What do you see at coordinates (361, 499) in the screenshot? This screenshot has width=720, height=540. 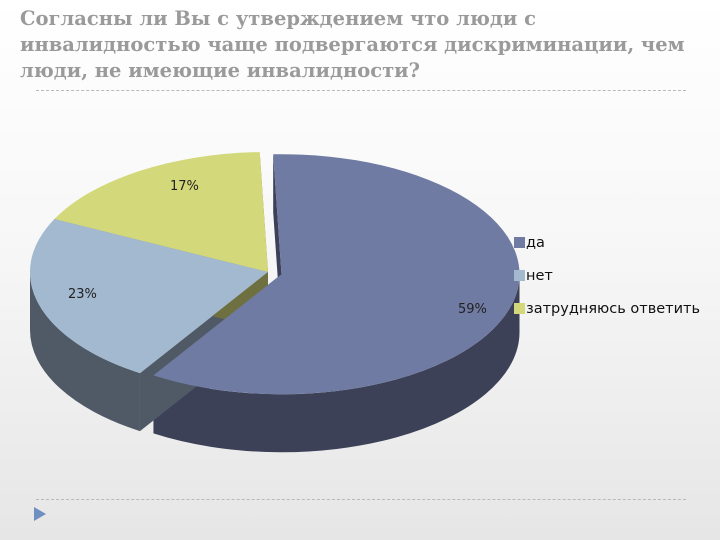 I see `footer-divider` at bounding box center [361, 499].